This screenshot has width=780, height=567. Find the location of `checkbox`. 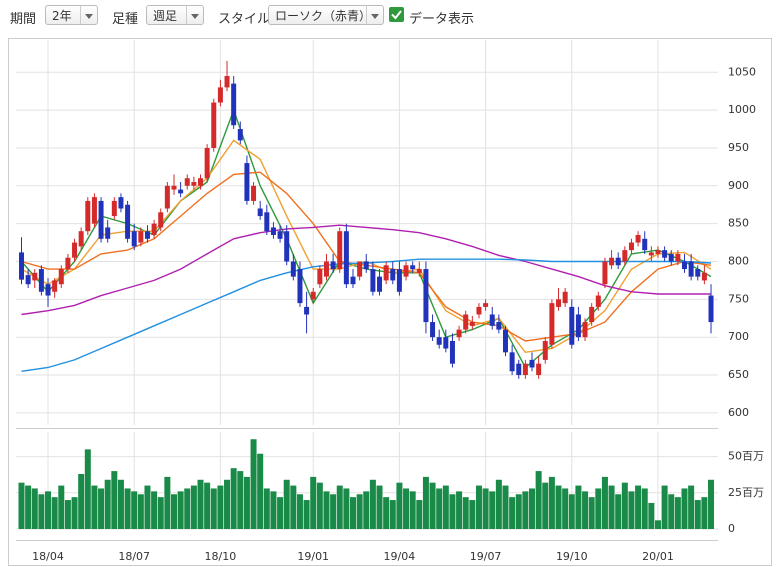

checkbox is located at coordinates (396, 14).